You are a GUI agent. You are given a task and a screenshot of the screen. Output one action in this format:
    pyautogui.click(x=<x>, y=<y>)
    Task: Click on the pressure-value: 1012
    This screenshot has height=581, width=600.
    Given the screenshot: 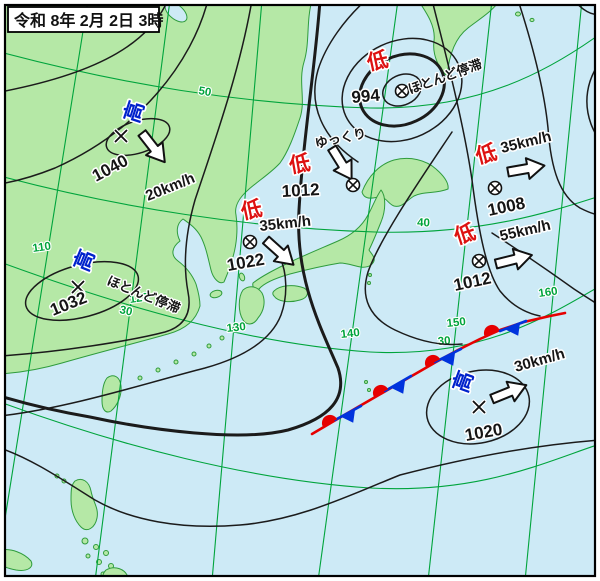 What is the action you would take?
    pyautogui.click(x=300, y=190)
    